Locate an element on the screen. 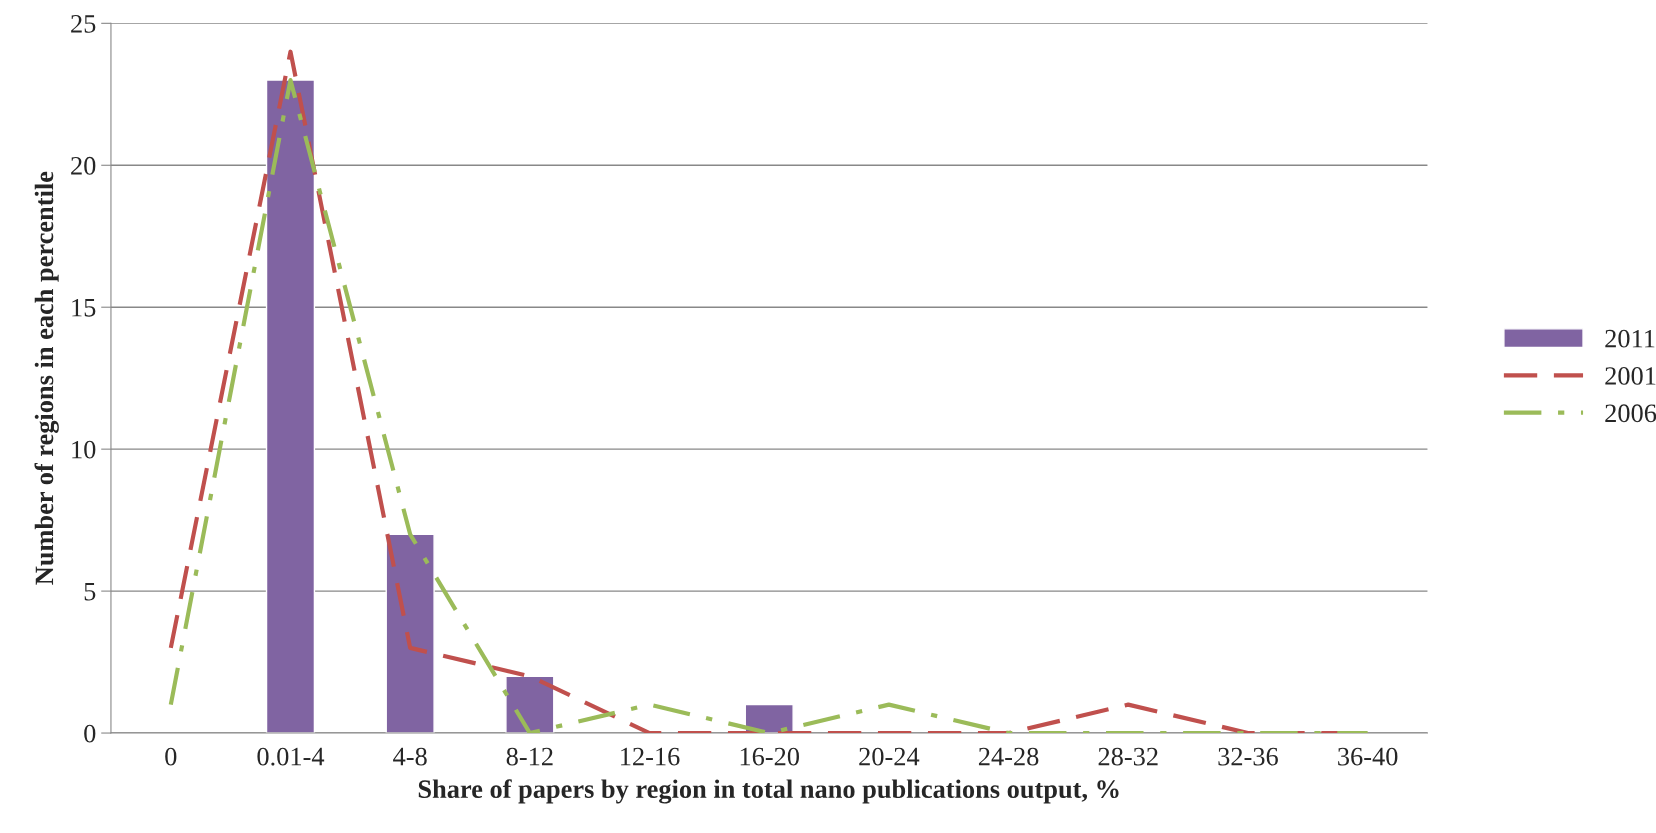  x-axis-title: Share of papers by region in total nano publications output, % is located at coordinates (768, 791).